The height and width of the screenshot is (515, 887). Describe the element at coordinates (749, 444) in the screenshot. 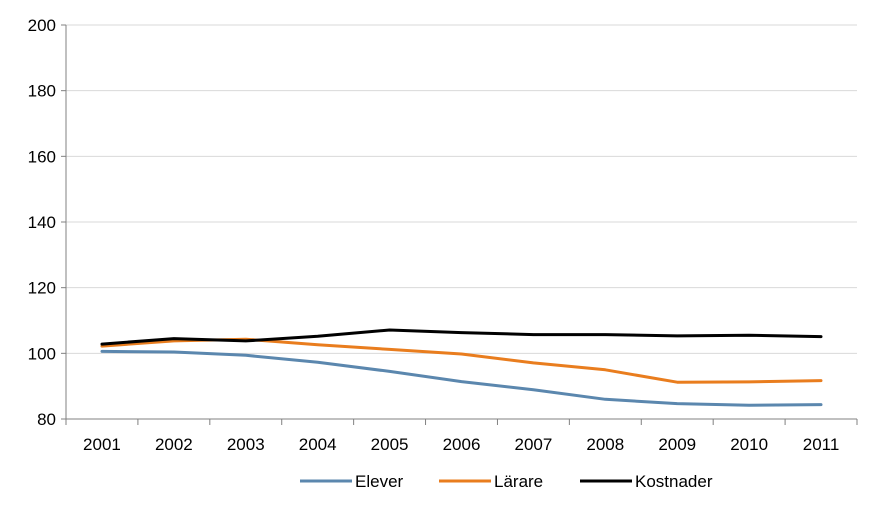

I see `x-tick-label: 2010` at that location.